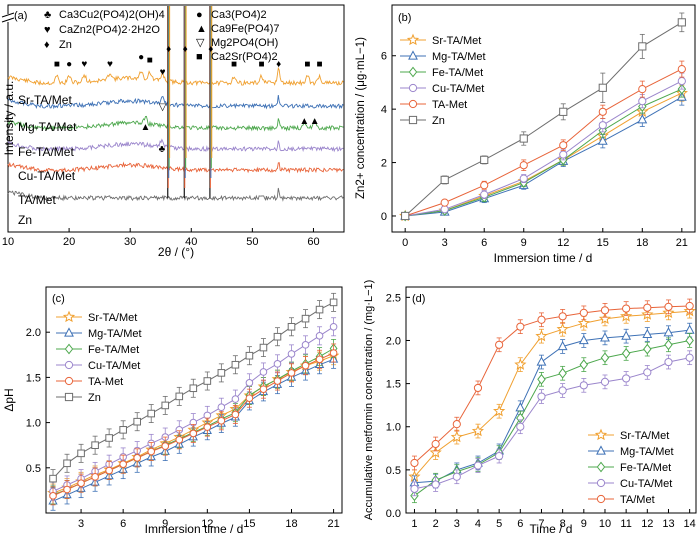  I want to click on phase-marker: ♦, so click(210, 49).